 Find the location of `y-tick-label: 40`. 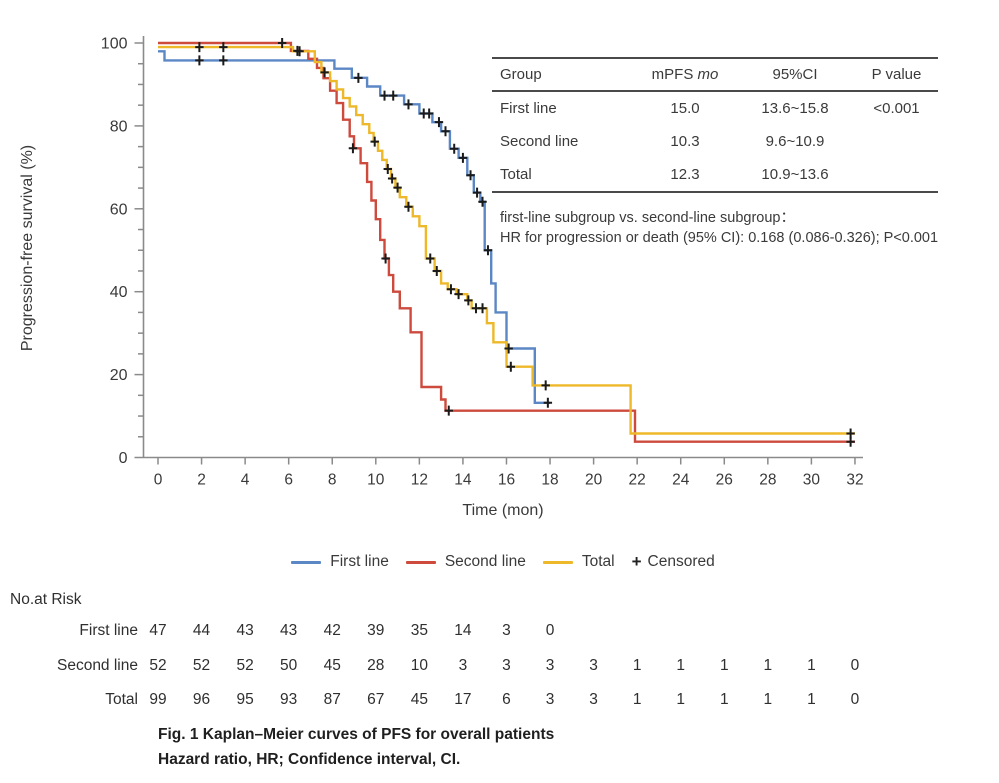

y-tick-label: 40 is located at coordinates (119, 292).